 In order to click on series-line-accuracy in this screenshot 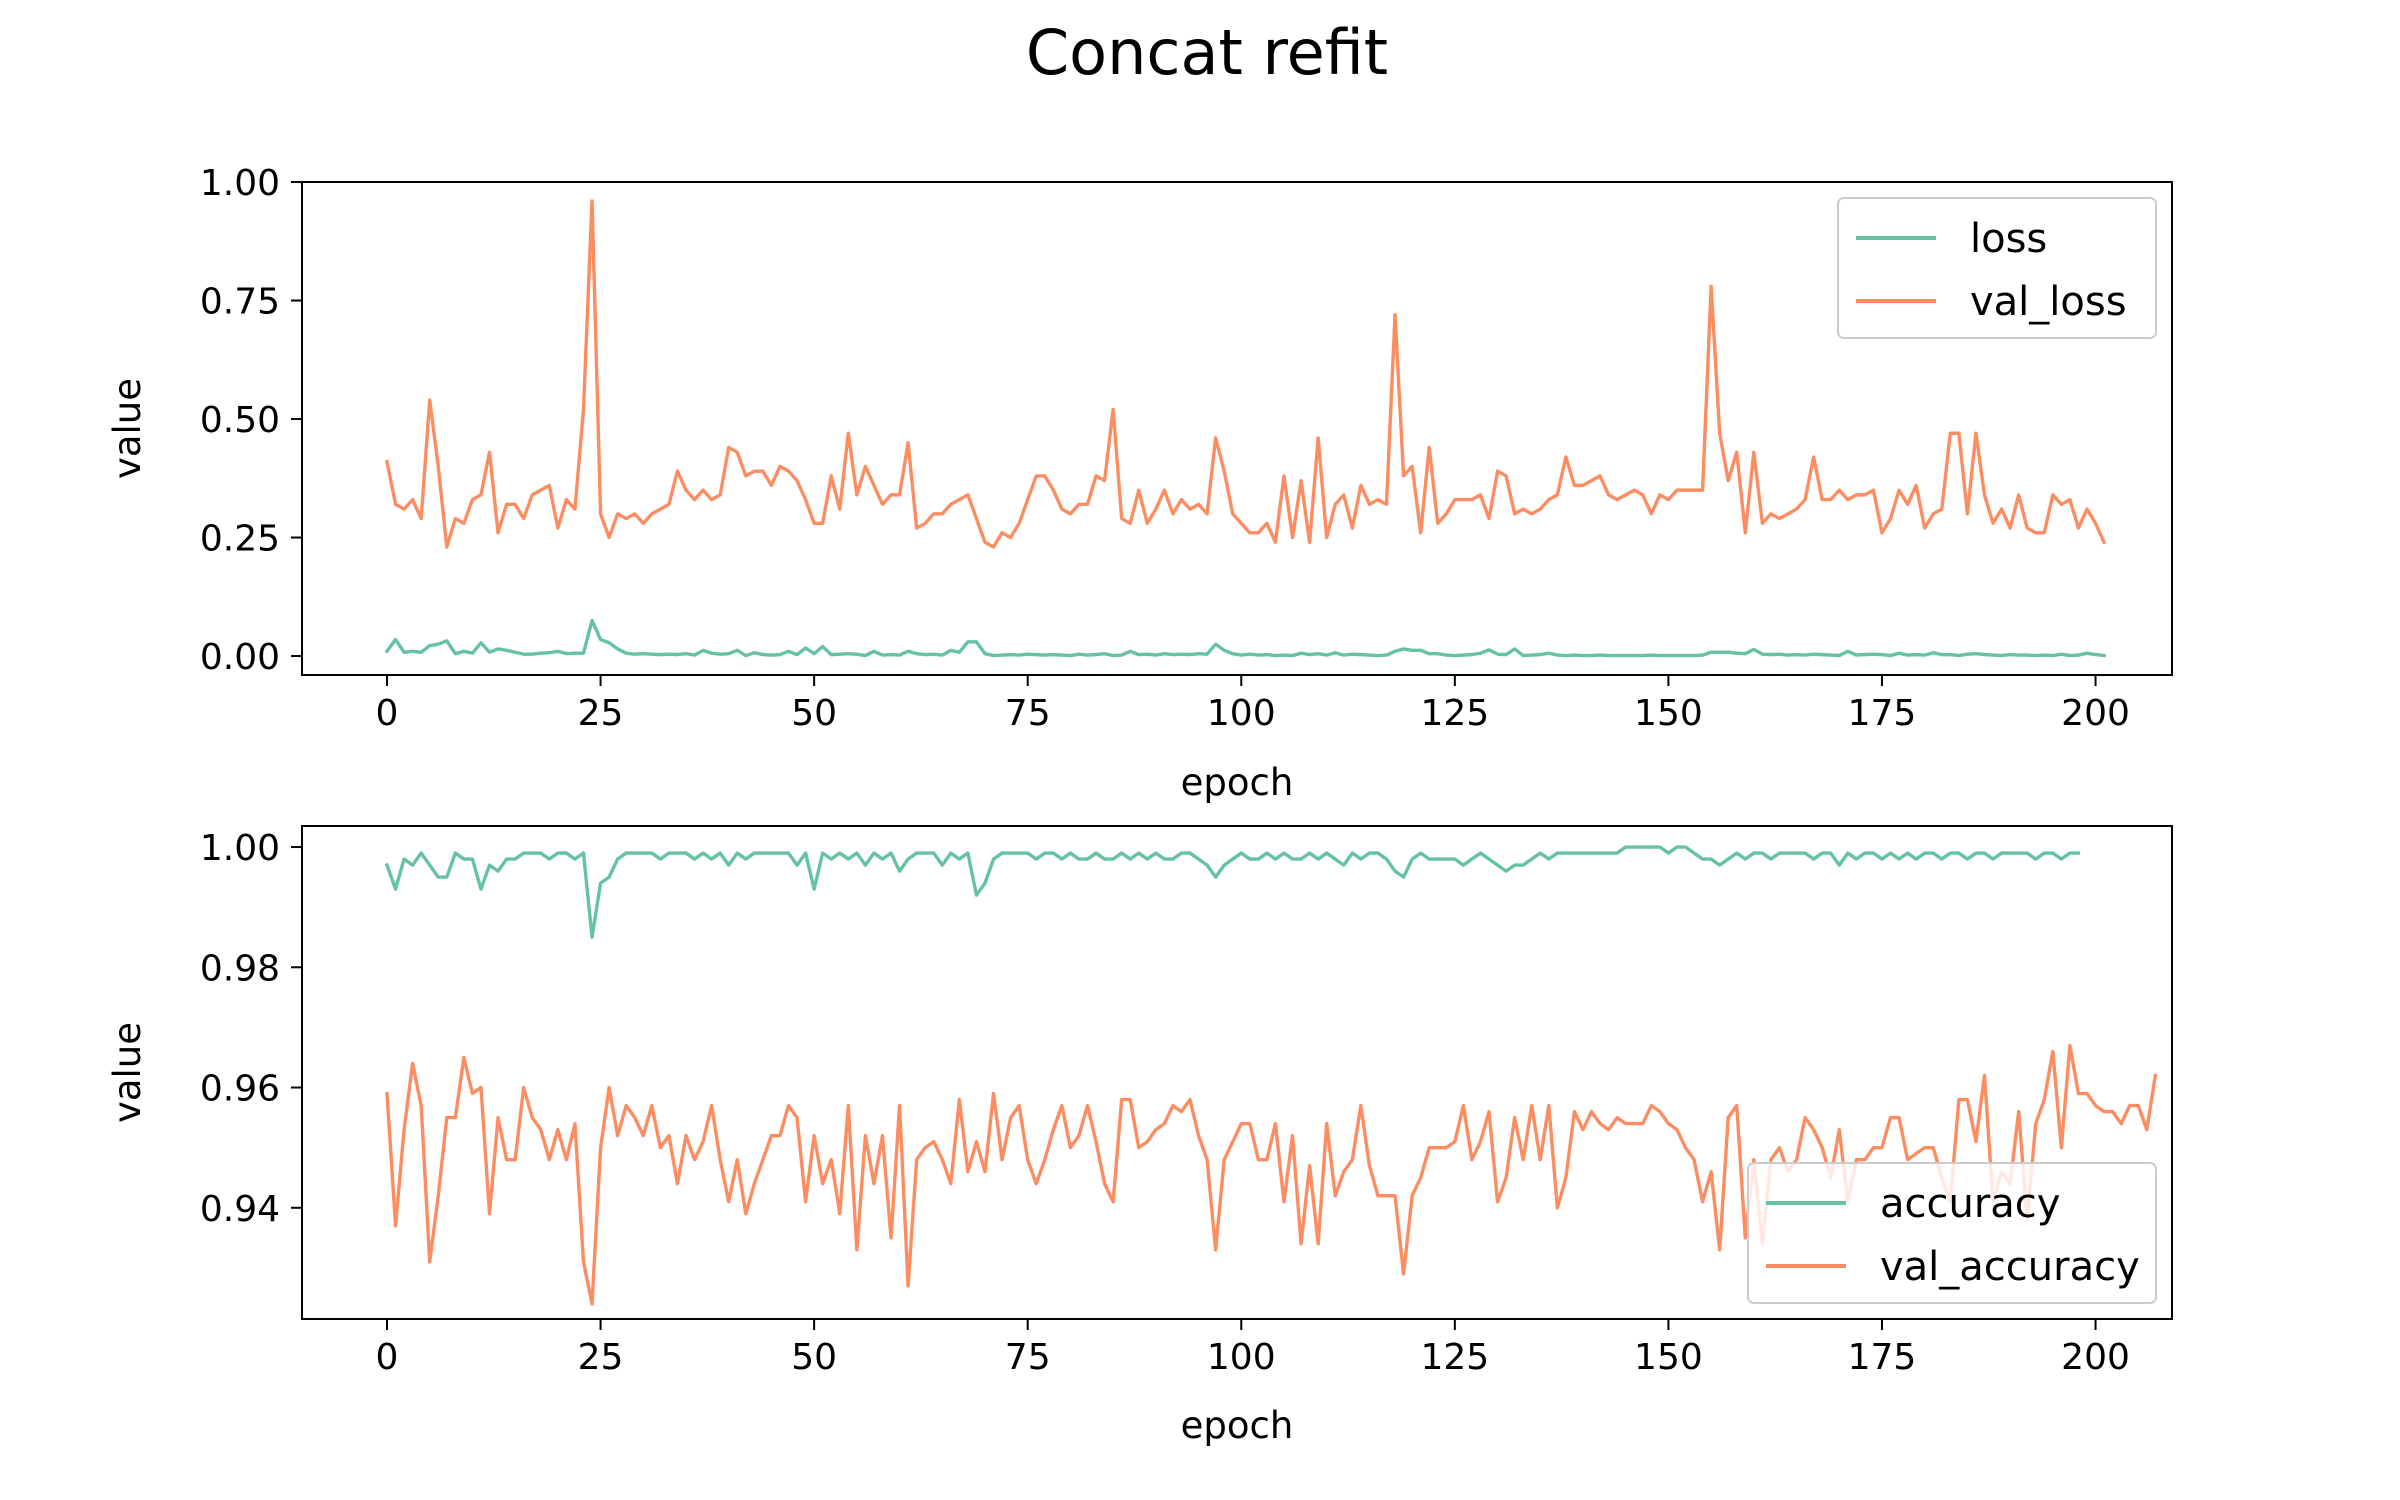, I will do `click(1232, 892)`.